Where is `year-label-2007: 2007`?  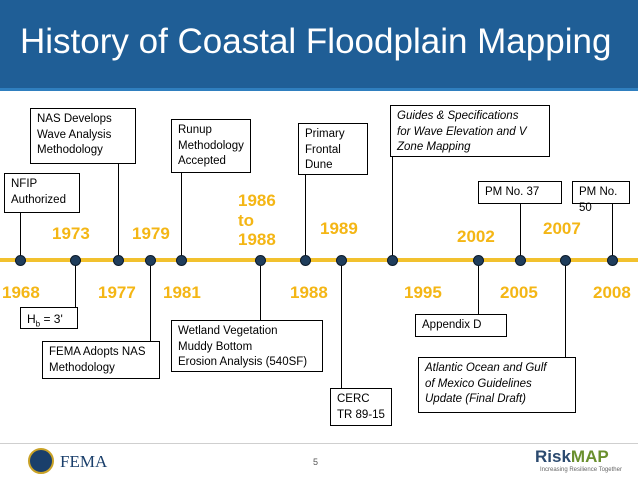
year-label-2007: 2007 is located at coordinates (562, 228).